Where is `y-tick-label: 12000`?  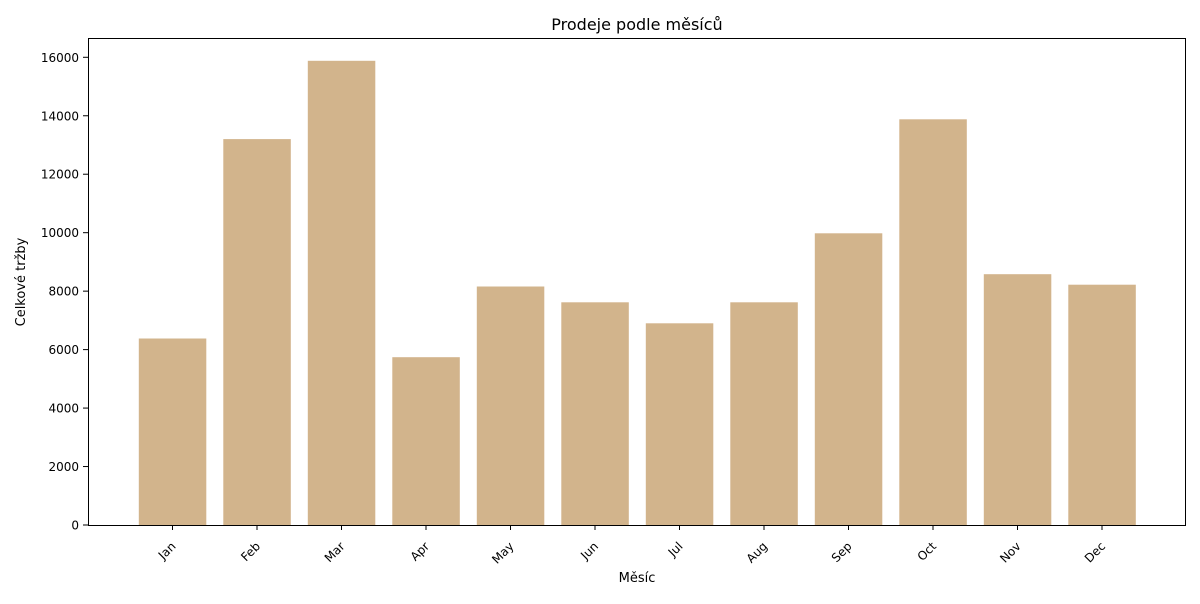 y-tick-label: 12000 is located at coordinates (60, 175).